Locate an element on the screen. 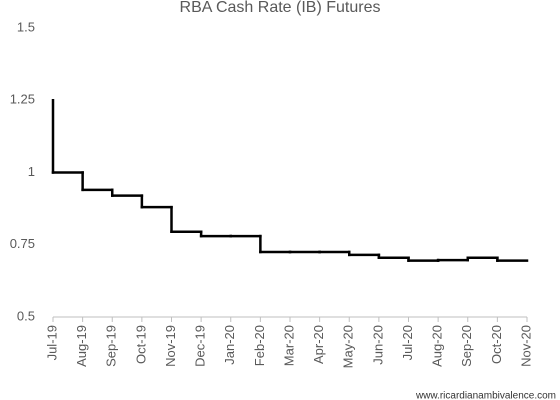 The height and width of the screenshot is (400, 560). x-tick-label: Aug-20 is located at coordinates (437, 346).